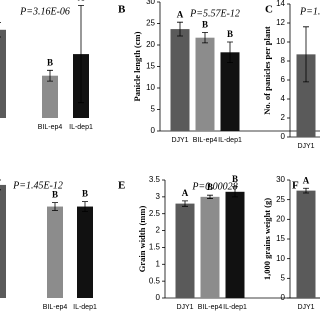 This screenshot has width=320, height=320. Describe the element at coordinates (280, 4) in the screenshot. I see `y-tick-label: 14` at that location.